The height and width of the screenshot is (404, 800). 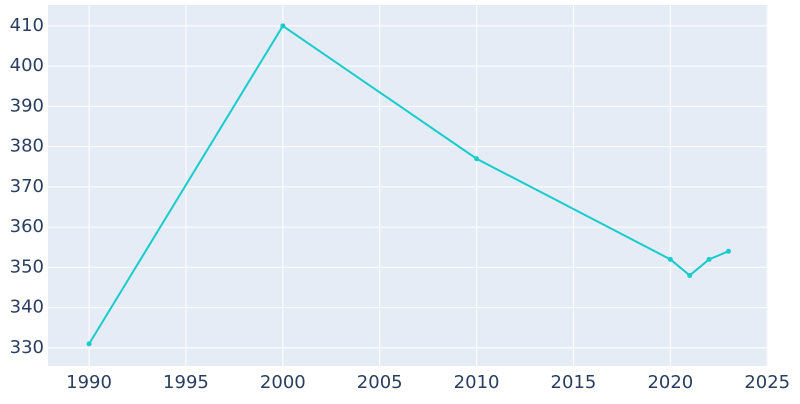 I want to click on y-tick-label: 330, so click(x=27, y=347).